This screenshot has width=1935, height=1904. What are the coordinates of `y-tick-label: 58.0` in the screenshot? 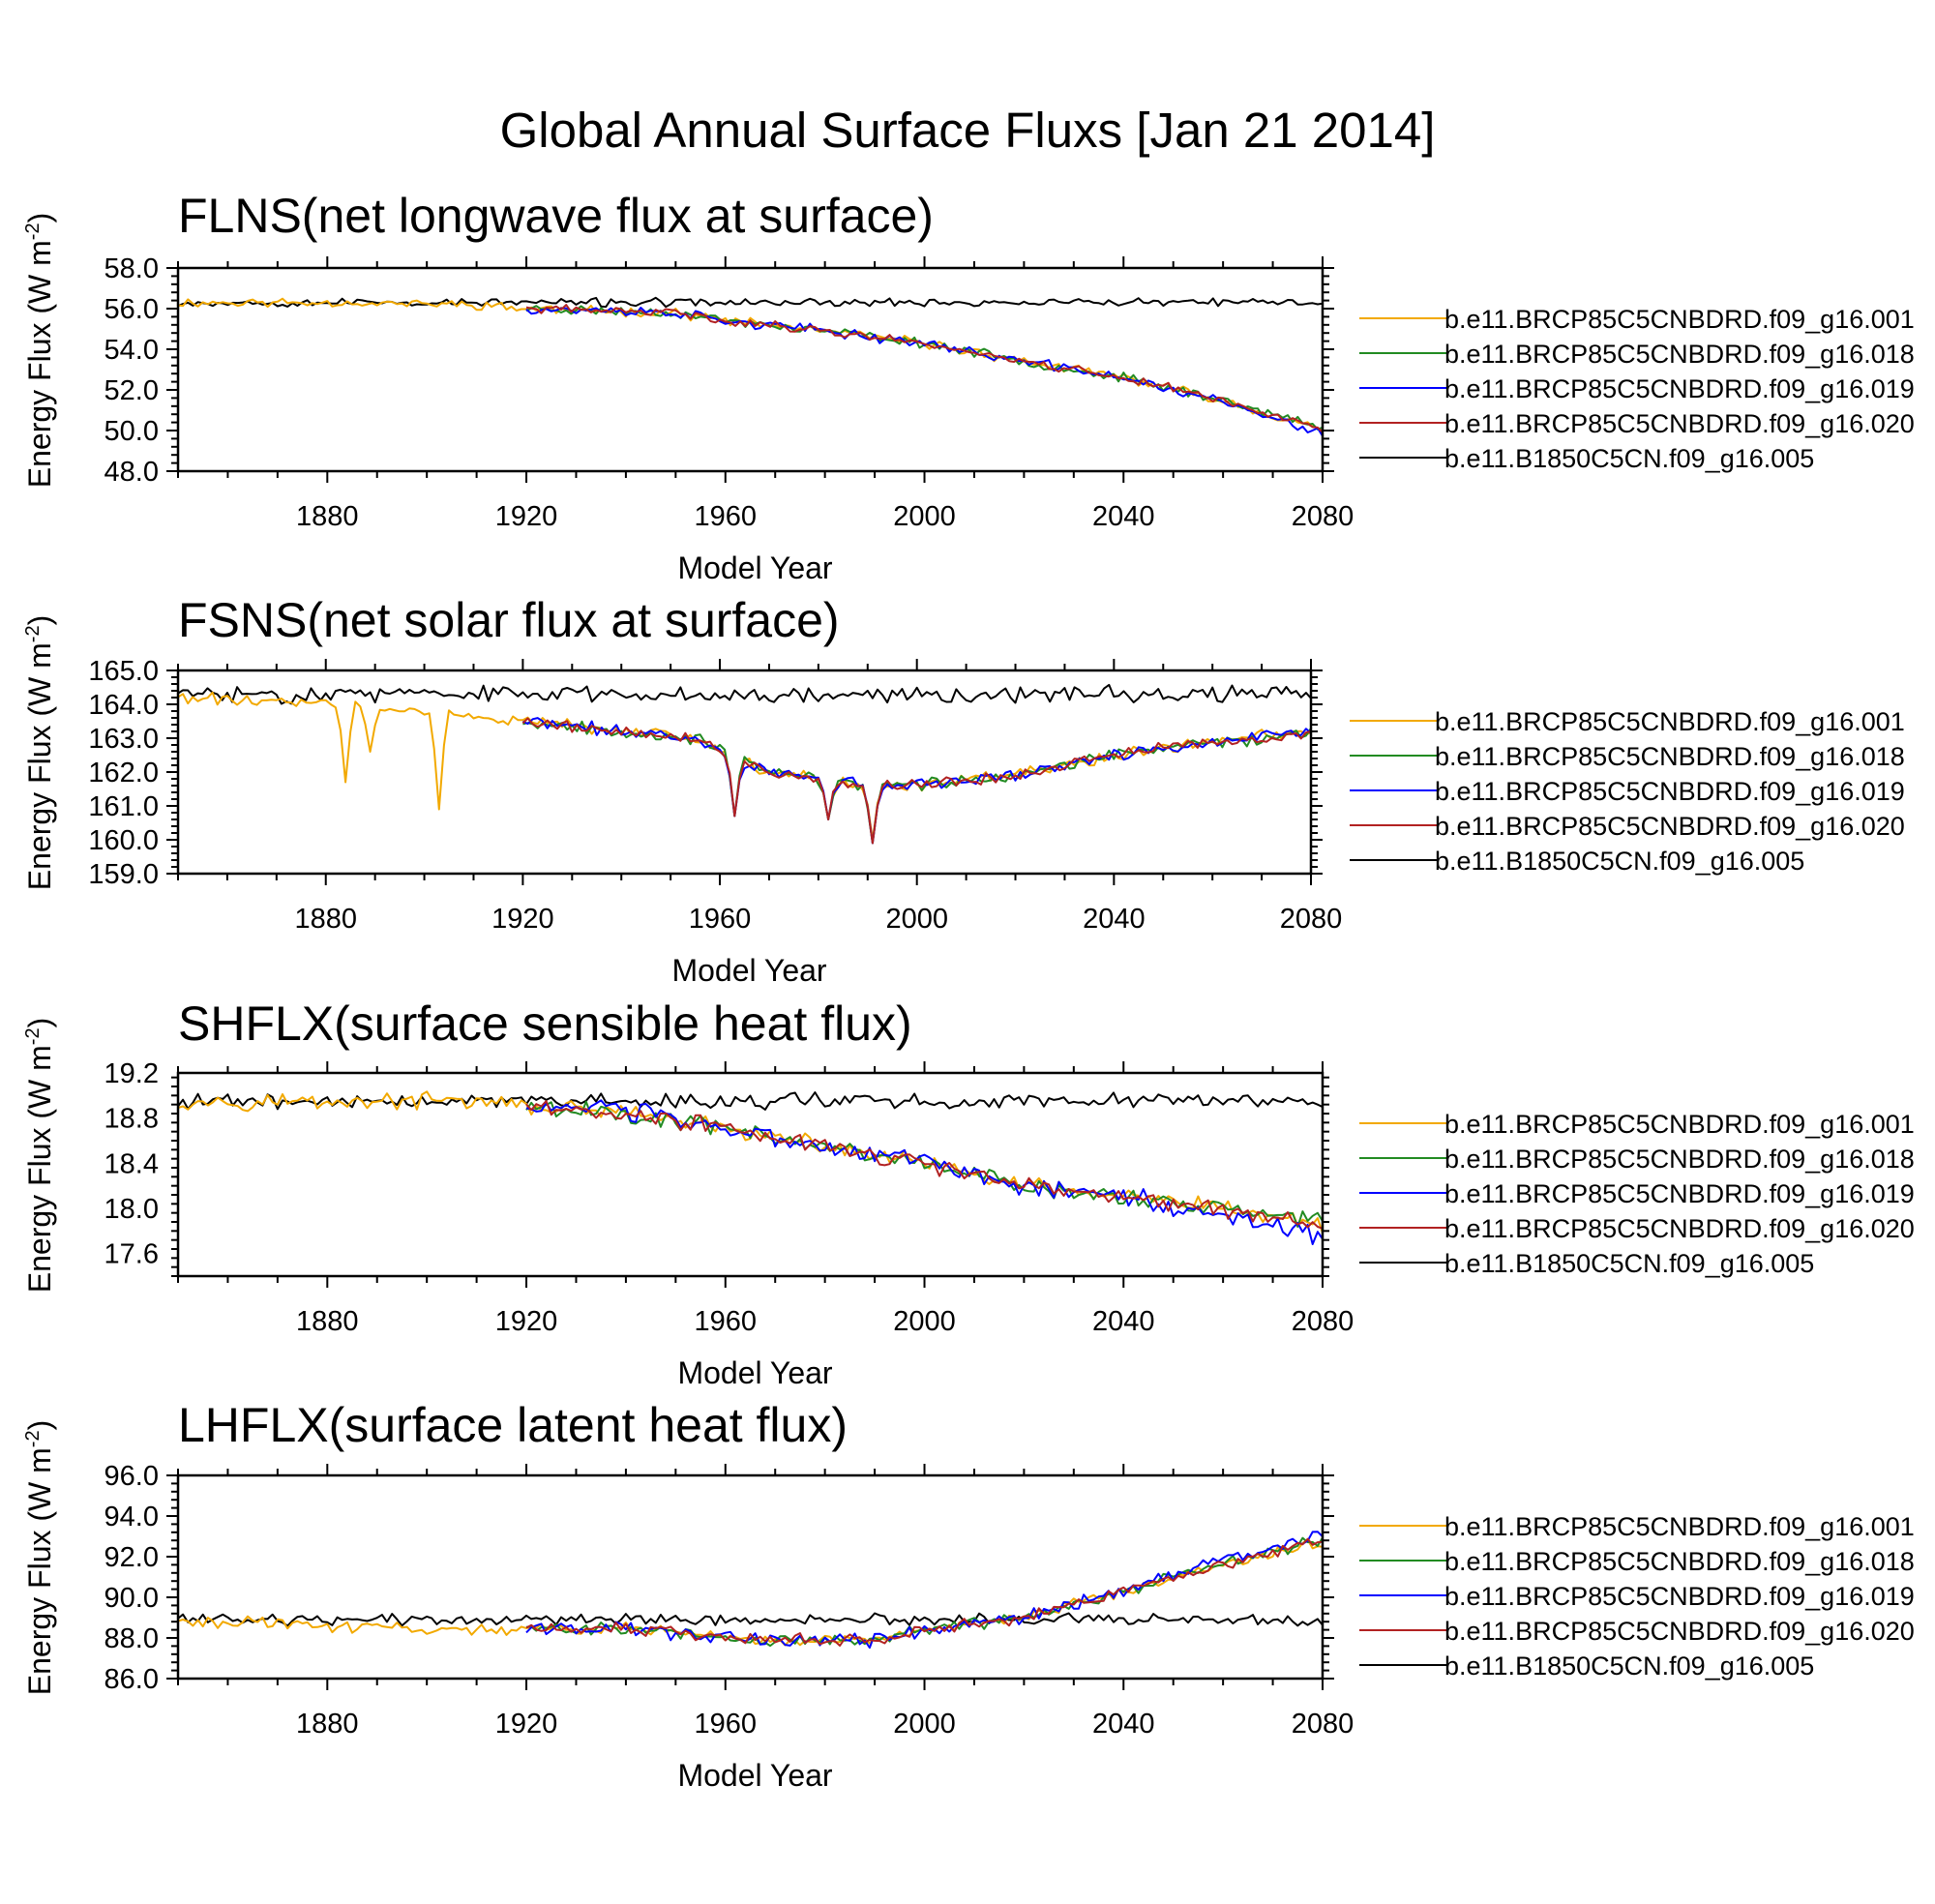 It's located at (131, 269).